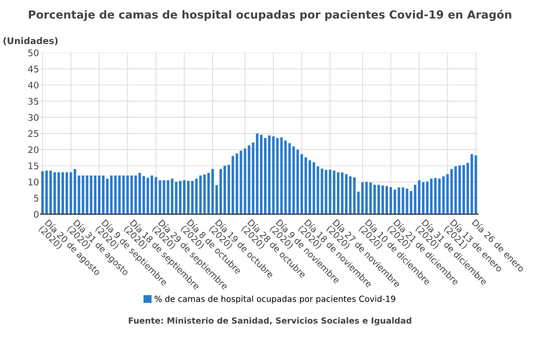 This screenshot has width=540, height=340. Describe the element at coordinates (33, 182) in the screenshot. I see `y-tick-label: 10` at that location.